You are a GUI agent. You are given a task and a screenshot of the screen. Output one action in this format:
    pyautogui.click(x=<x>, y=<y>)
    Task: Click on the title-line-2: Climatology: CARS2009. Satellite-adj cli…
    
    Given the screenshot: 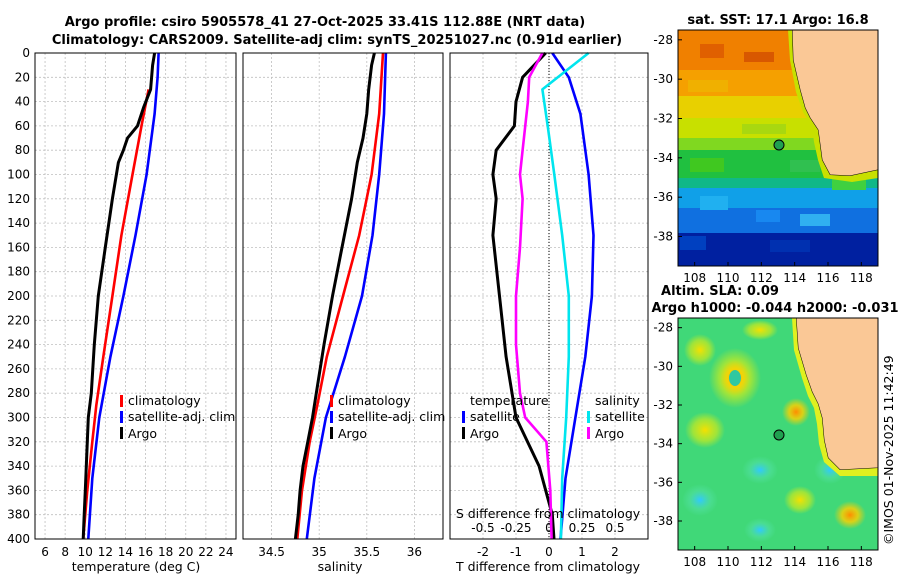 What is the action you would take?
    pyautogui.click(x=337, y=40)
    